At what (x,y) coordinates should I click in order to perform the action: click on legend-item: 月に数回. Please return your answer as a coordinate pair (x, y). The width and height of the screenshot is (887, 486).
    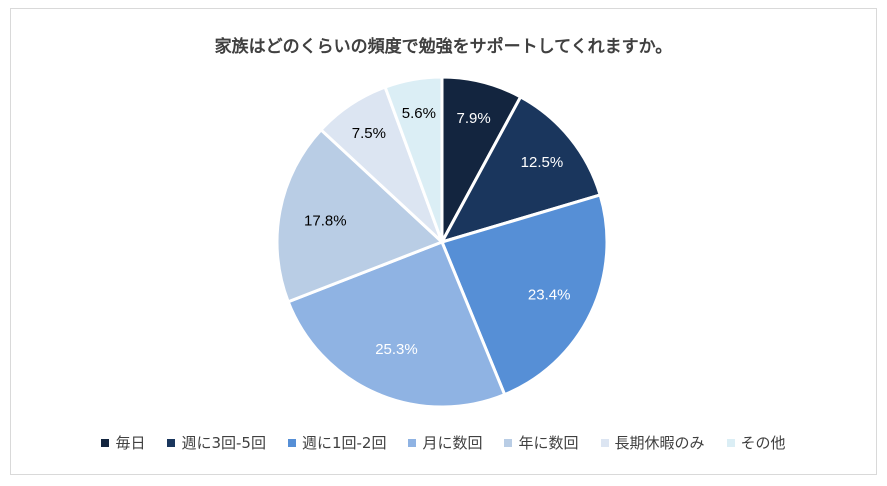
    Looking at the image, I should click on (445, 442).